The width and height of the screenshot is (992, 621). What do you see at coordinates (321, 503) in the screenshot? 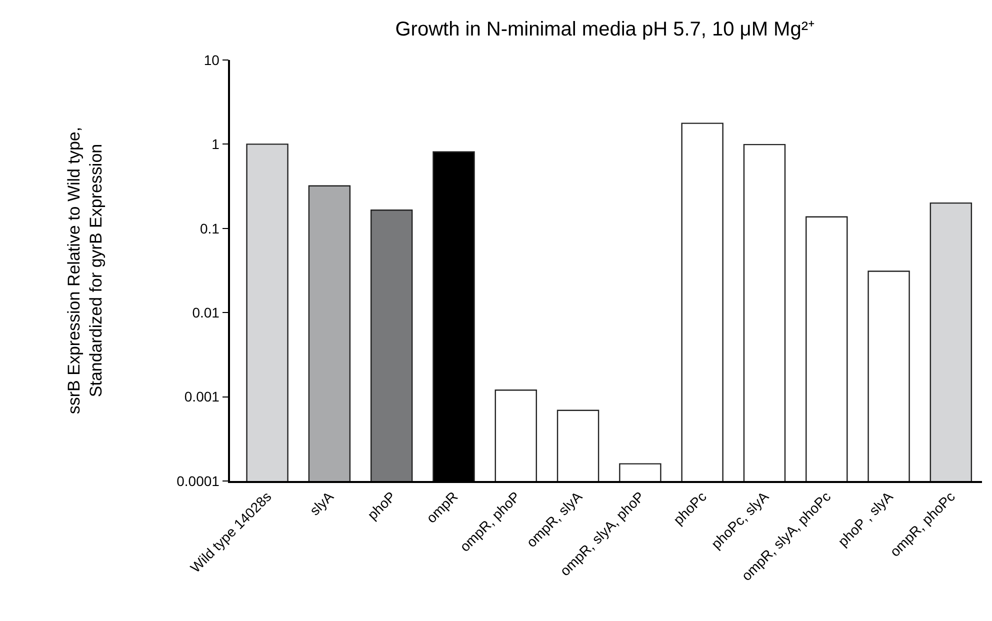
I see `x-tick-label: slyA` at bounding box center [321, 503].